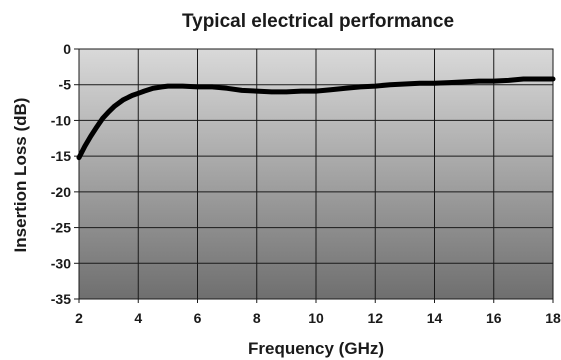 This screenshot has width=561, height=360. Describe the element at coordinates (435, 318) in the screenshot. I see `x-tick-label: 14` at that location.